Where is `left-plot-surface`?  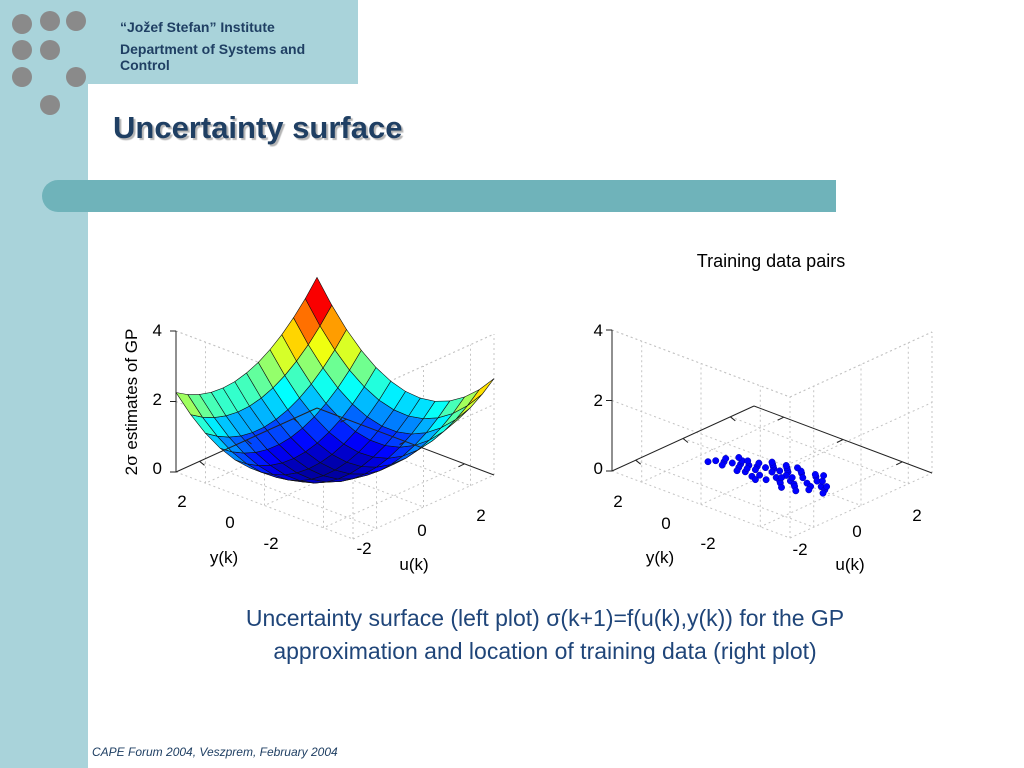
left-plot-surface is located at coordinates (335, 380).